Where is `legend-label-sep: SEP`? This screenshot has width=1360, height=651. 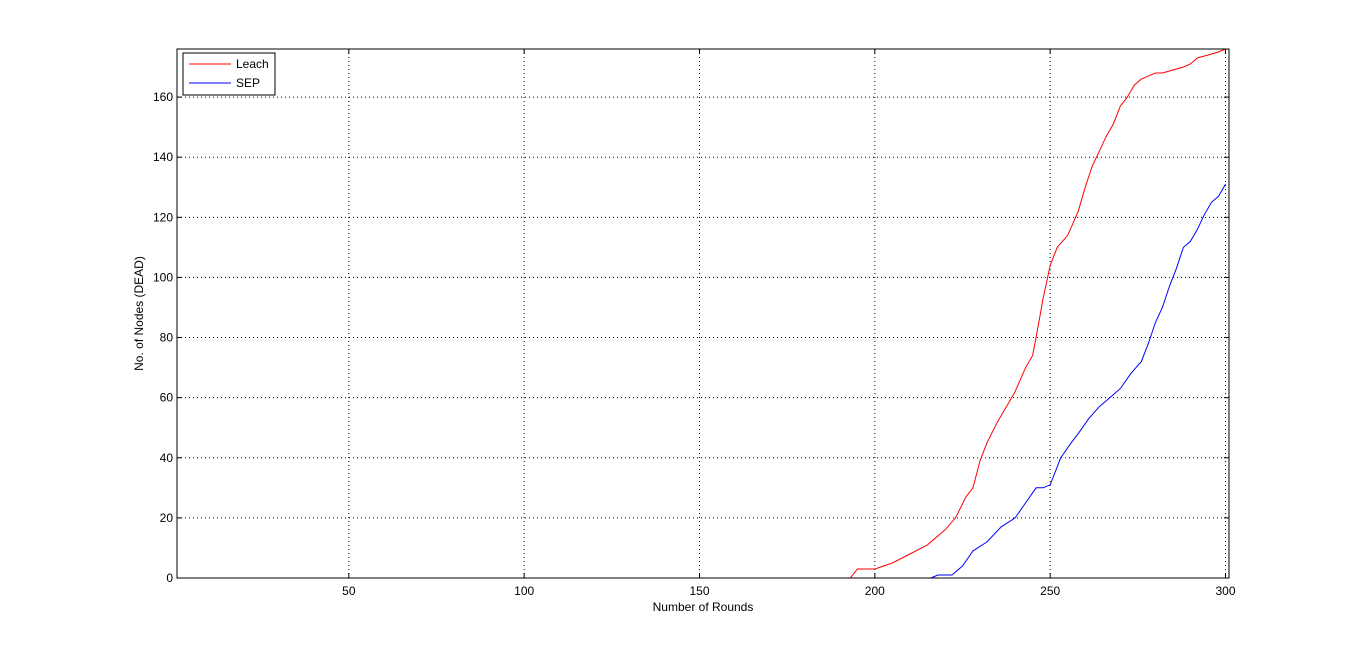 legend-label-sep: SEP is located at coordinates (248, 83).